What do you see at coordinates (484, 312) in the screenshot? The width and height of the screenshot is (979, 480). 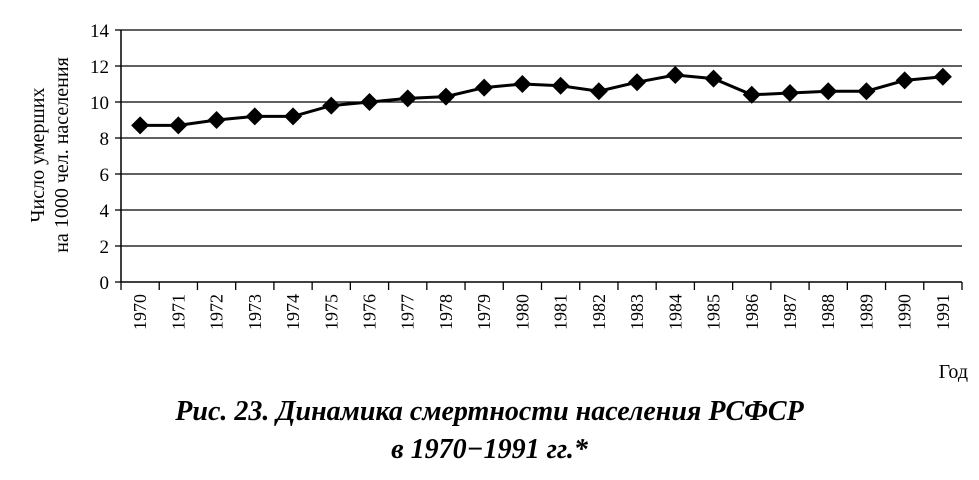 I see `x-tick-label: 1979` at bounding box center [484, 312].